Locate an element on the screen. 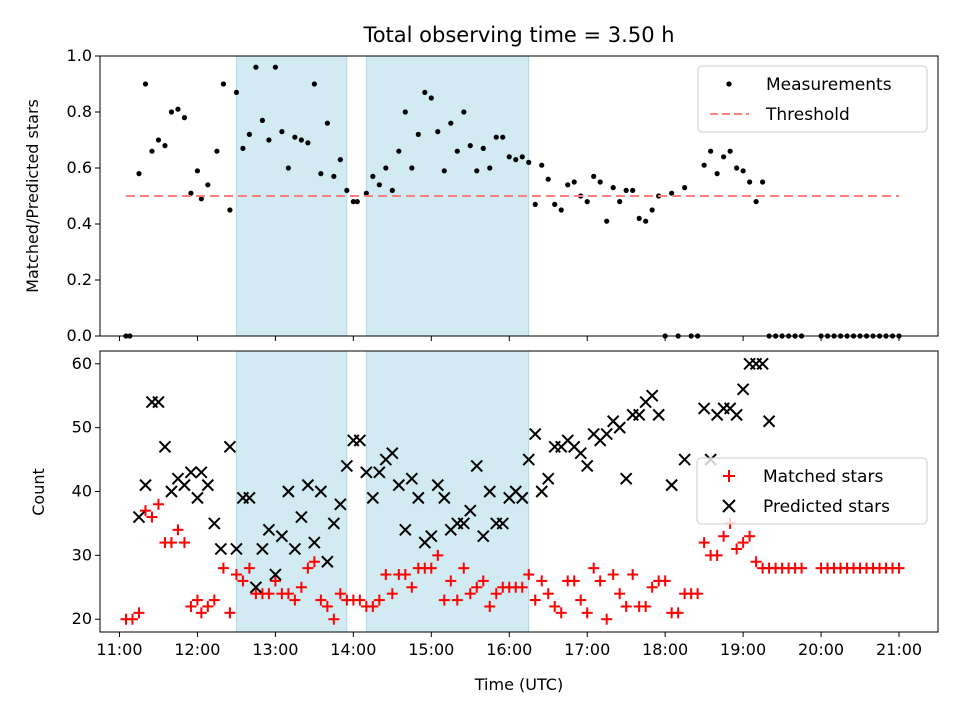 The width and height of the screenshot is (960, 720). y-tick-label: 60 is located at coordinates (82, 363).